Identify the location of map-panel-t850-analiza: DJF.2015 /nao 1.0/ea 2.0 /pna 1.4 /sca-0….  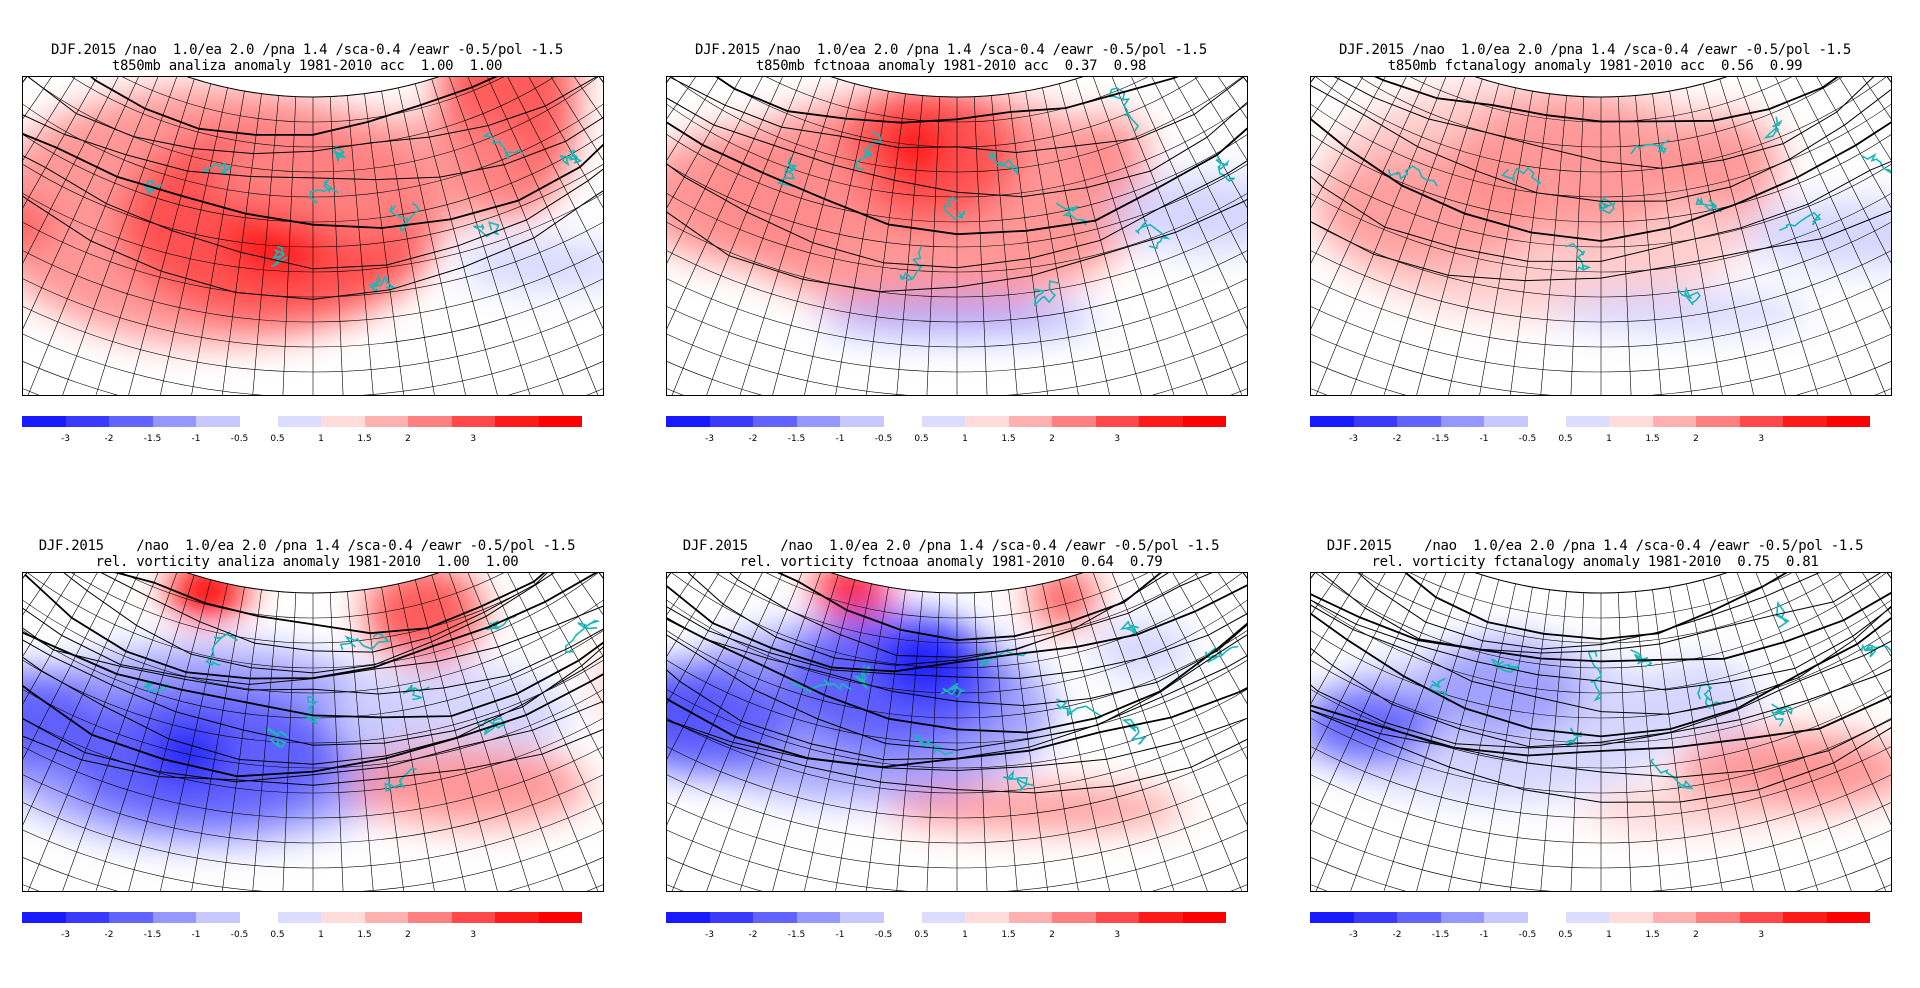
(308, 257).